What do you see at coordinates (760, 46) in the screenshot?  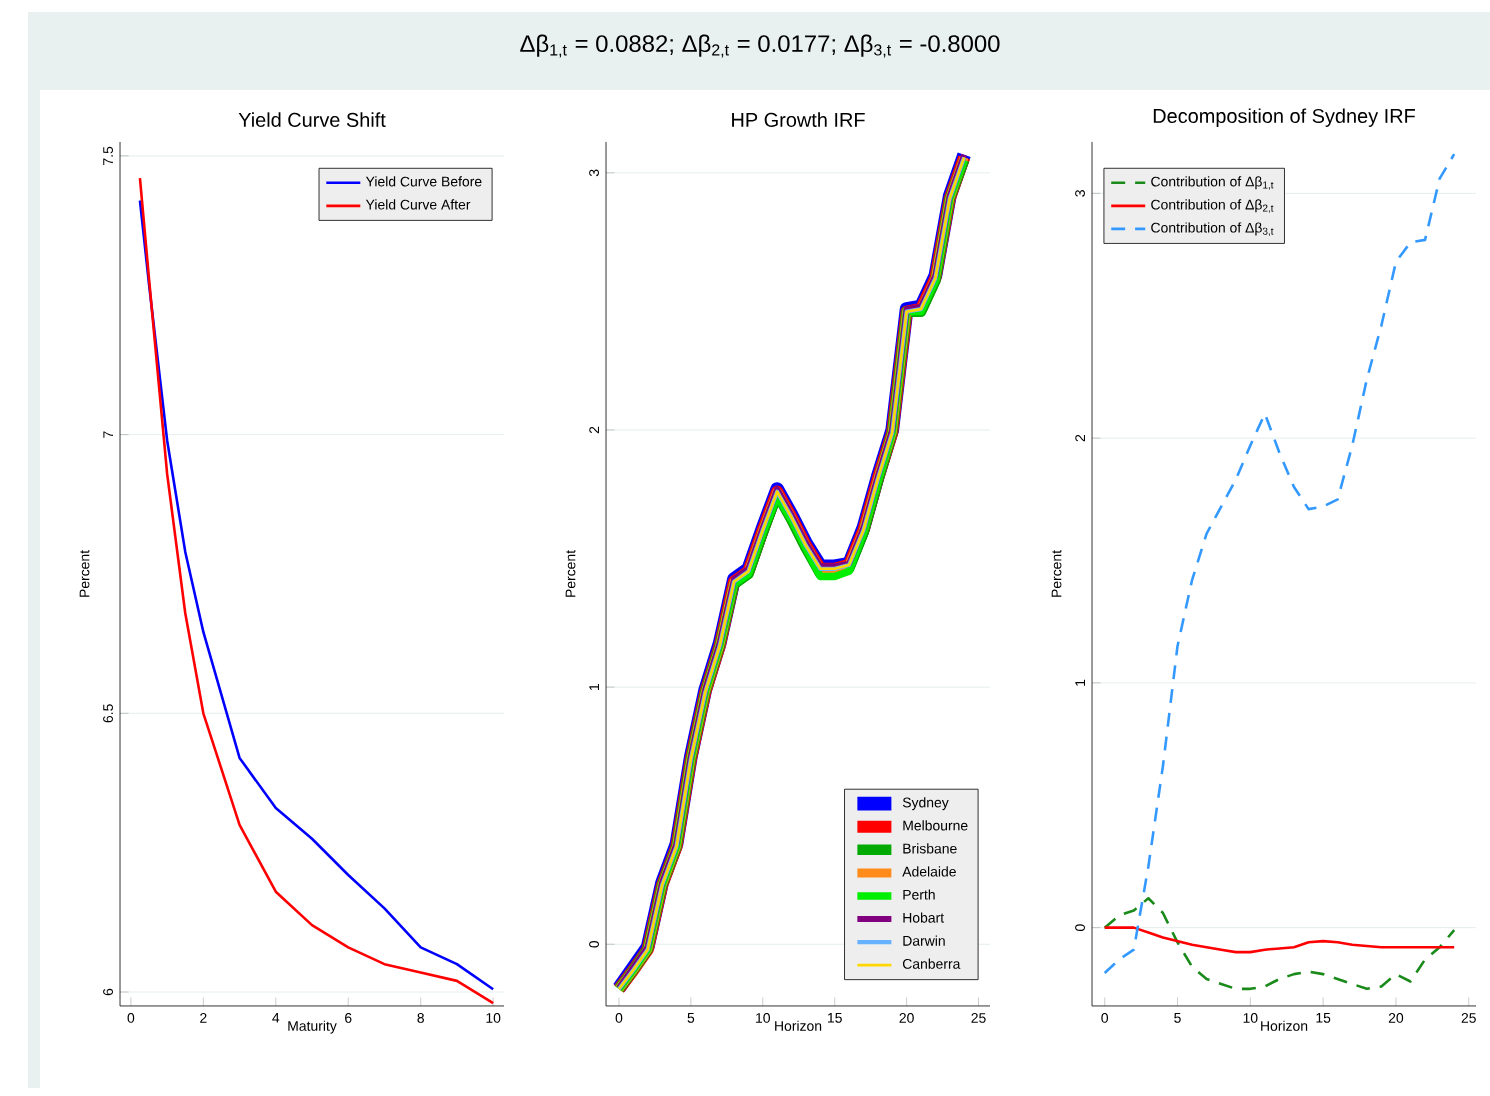 I see `text: Δβ$_{1,t}$ = 0.0882; Δβ$_{2,t}$ = 0.0177; Δβ$_{3,t}$ = -0.8000` at bounding box center [760, 46].